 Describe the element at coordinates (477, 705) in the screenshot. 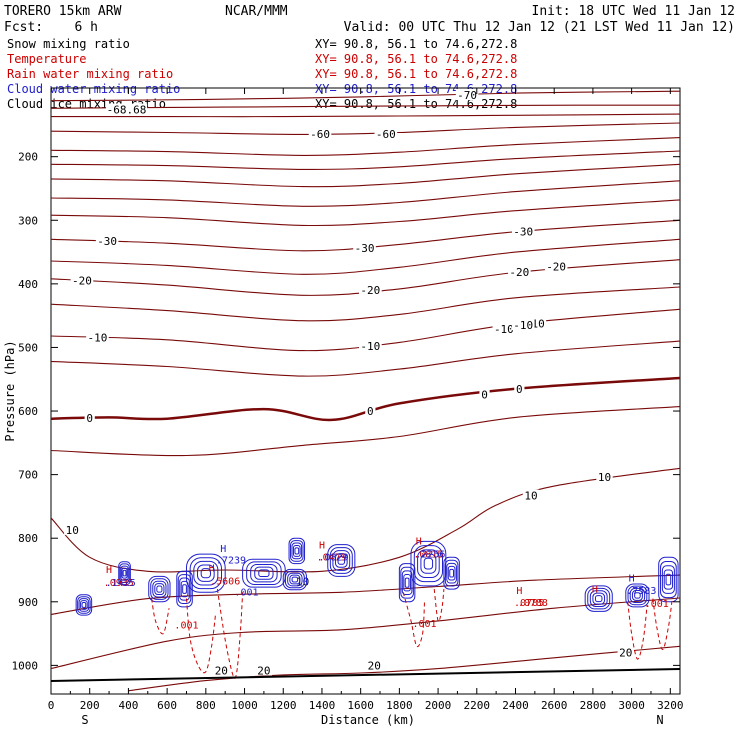

I see `x-tick-label: 2200` at that location.